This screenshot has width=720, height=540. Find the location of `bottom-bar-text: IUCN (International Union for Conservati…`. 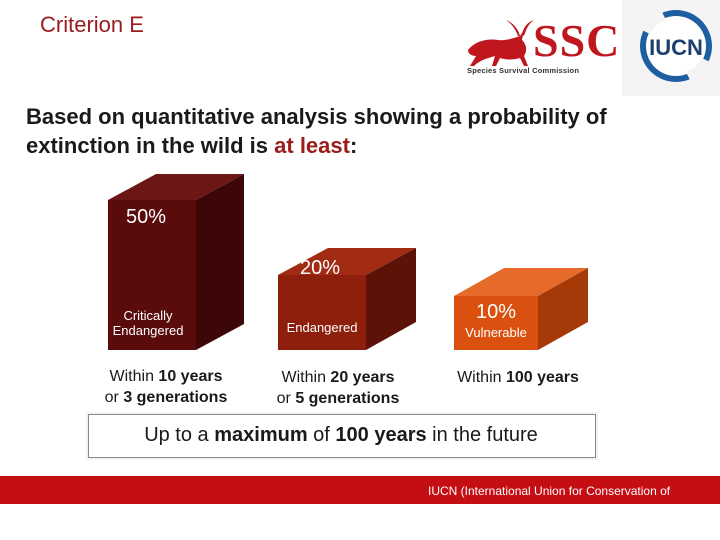

bottom-bar-text: IUCN (International Union for Conservati… is located at coordinates (549, 491).